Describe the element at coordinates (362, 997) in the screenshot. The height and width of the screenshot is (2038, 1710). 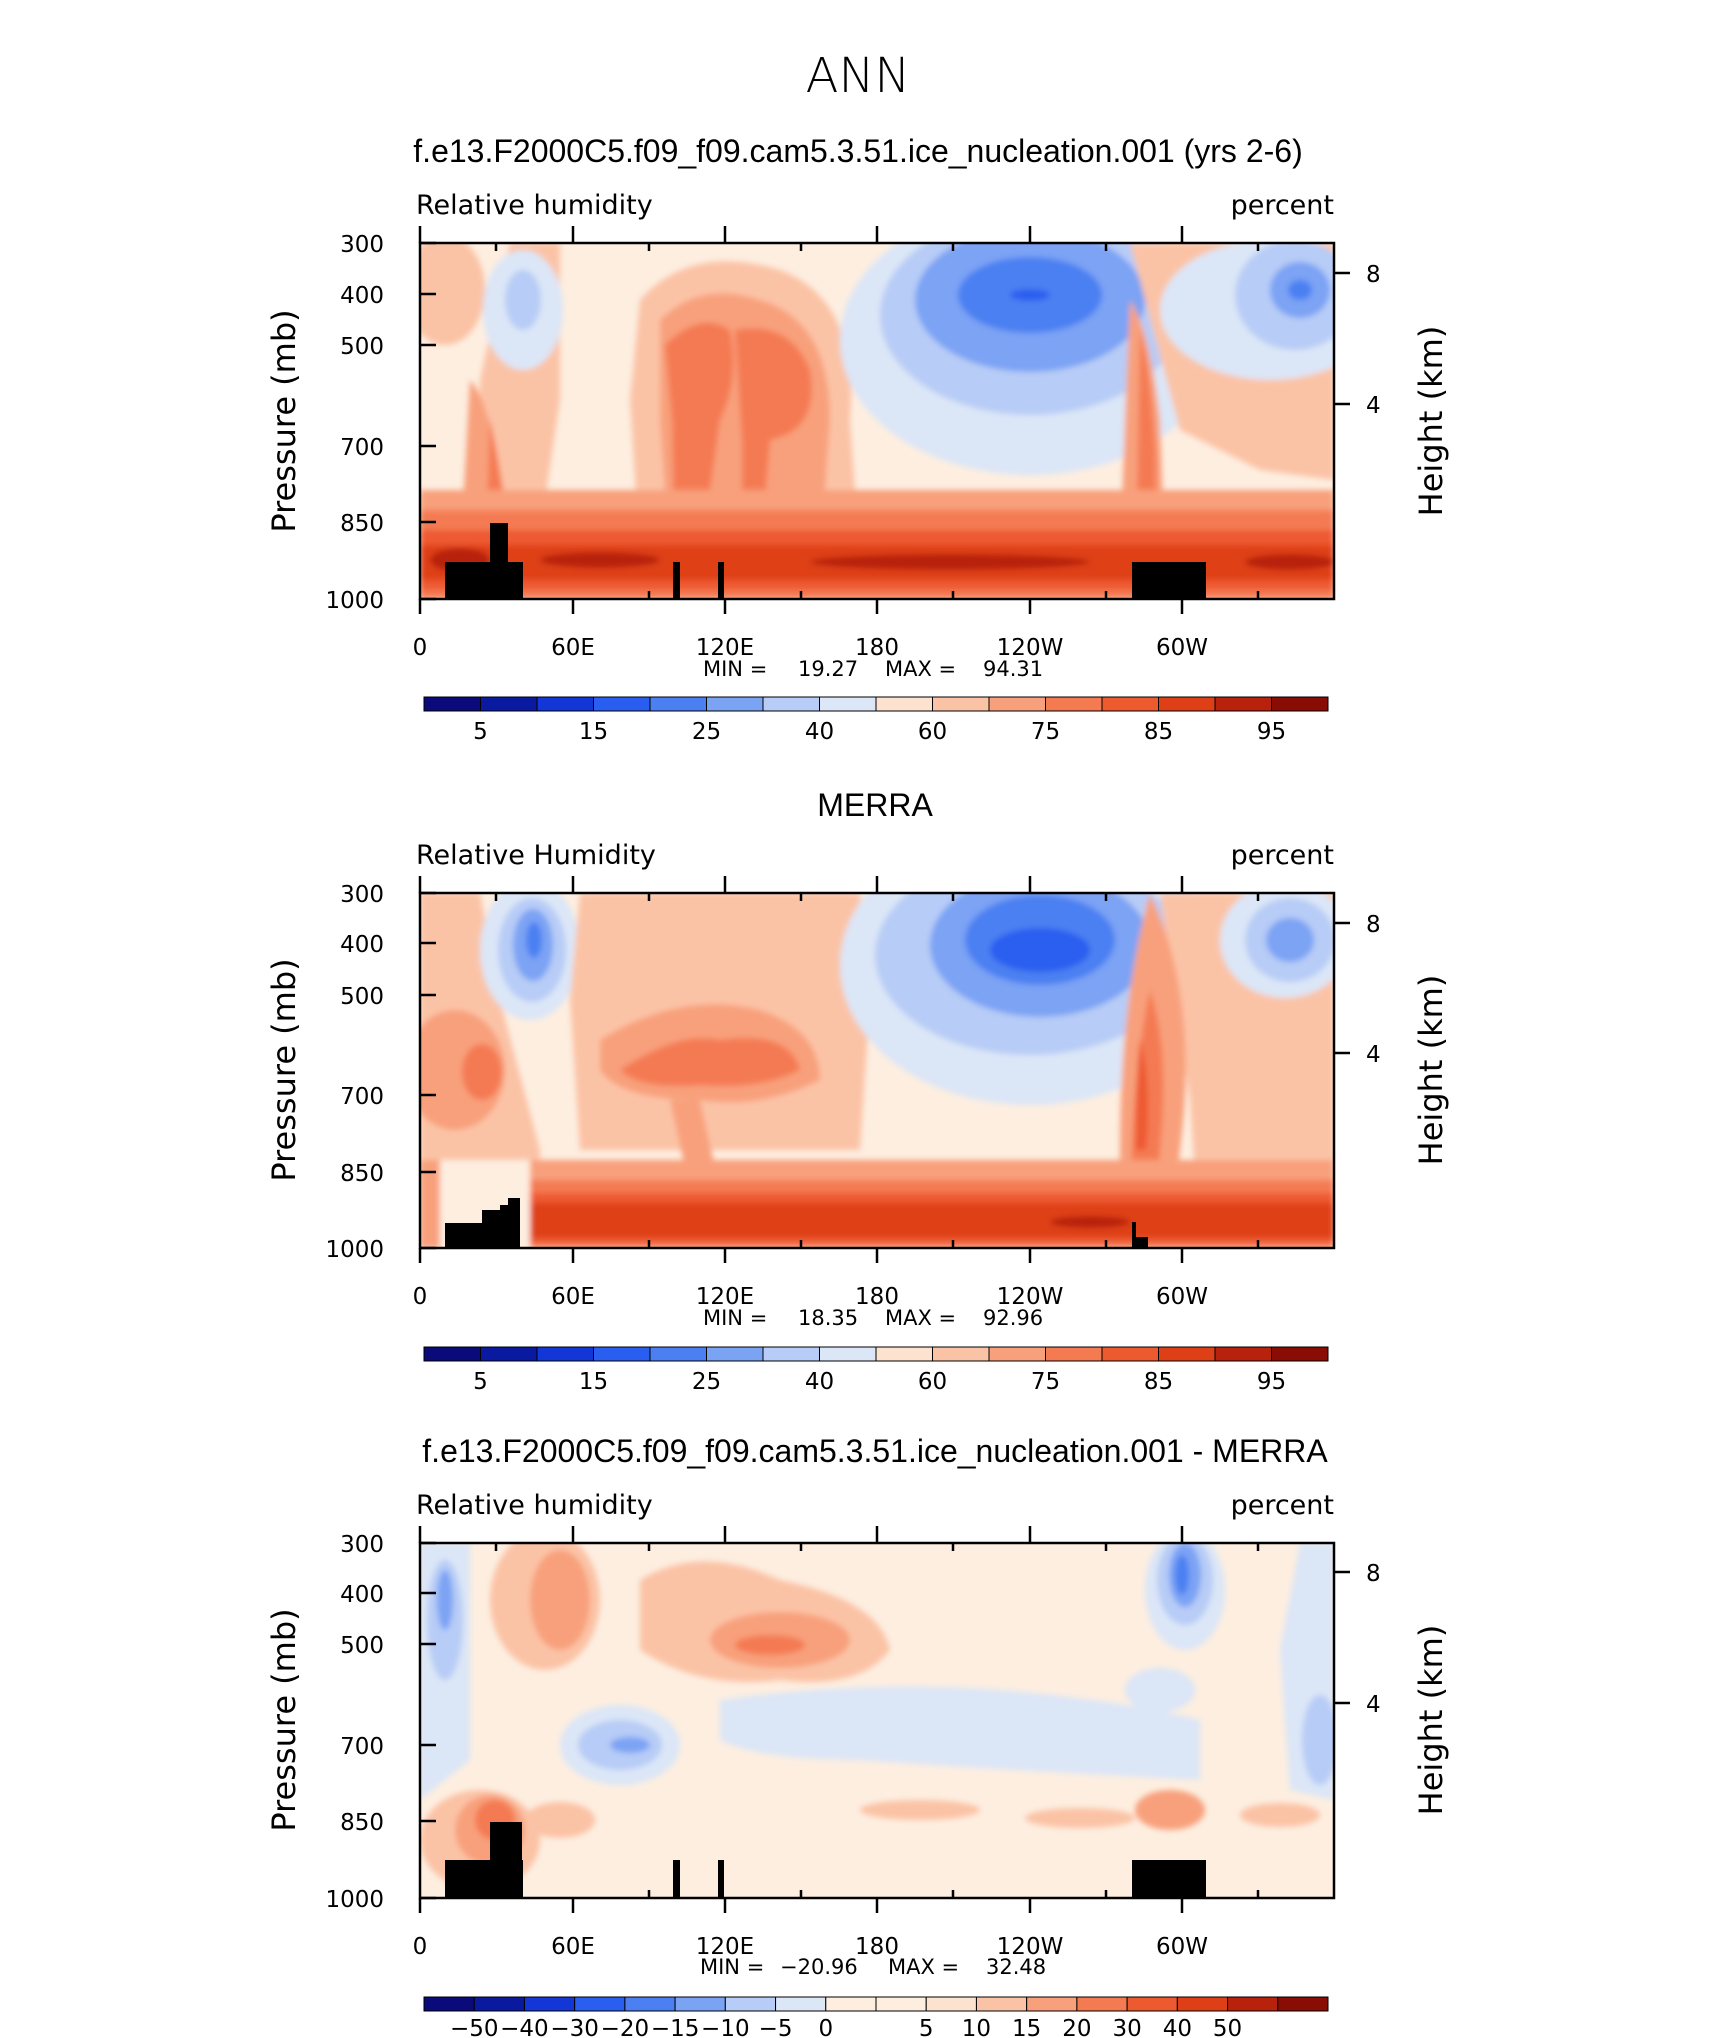
I see `y-tick-label: 500` at that location.